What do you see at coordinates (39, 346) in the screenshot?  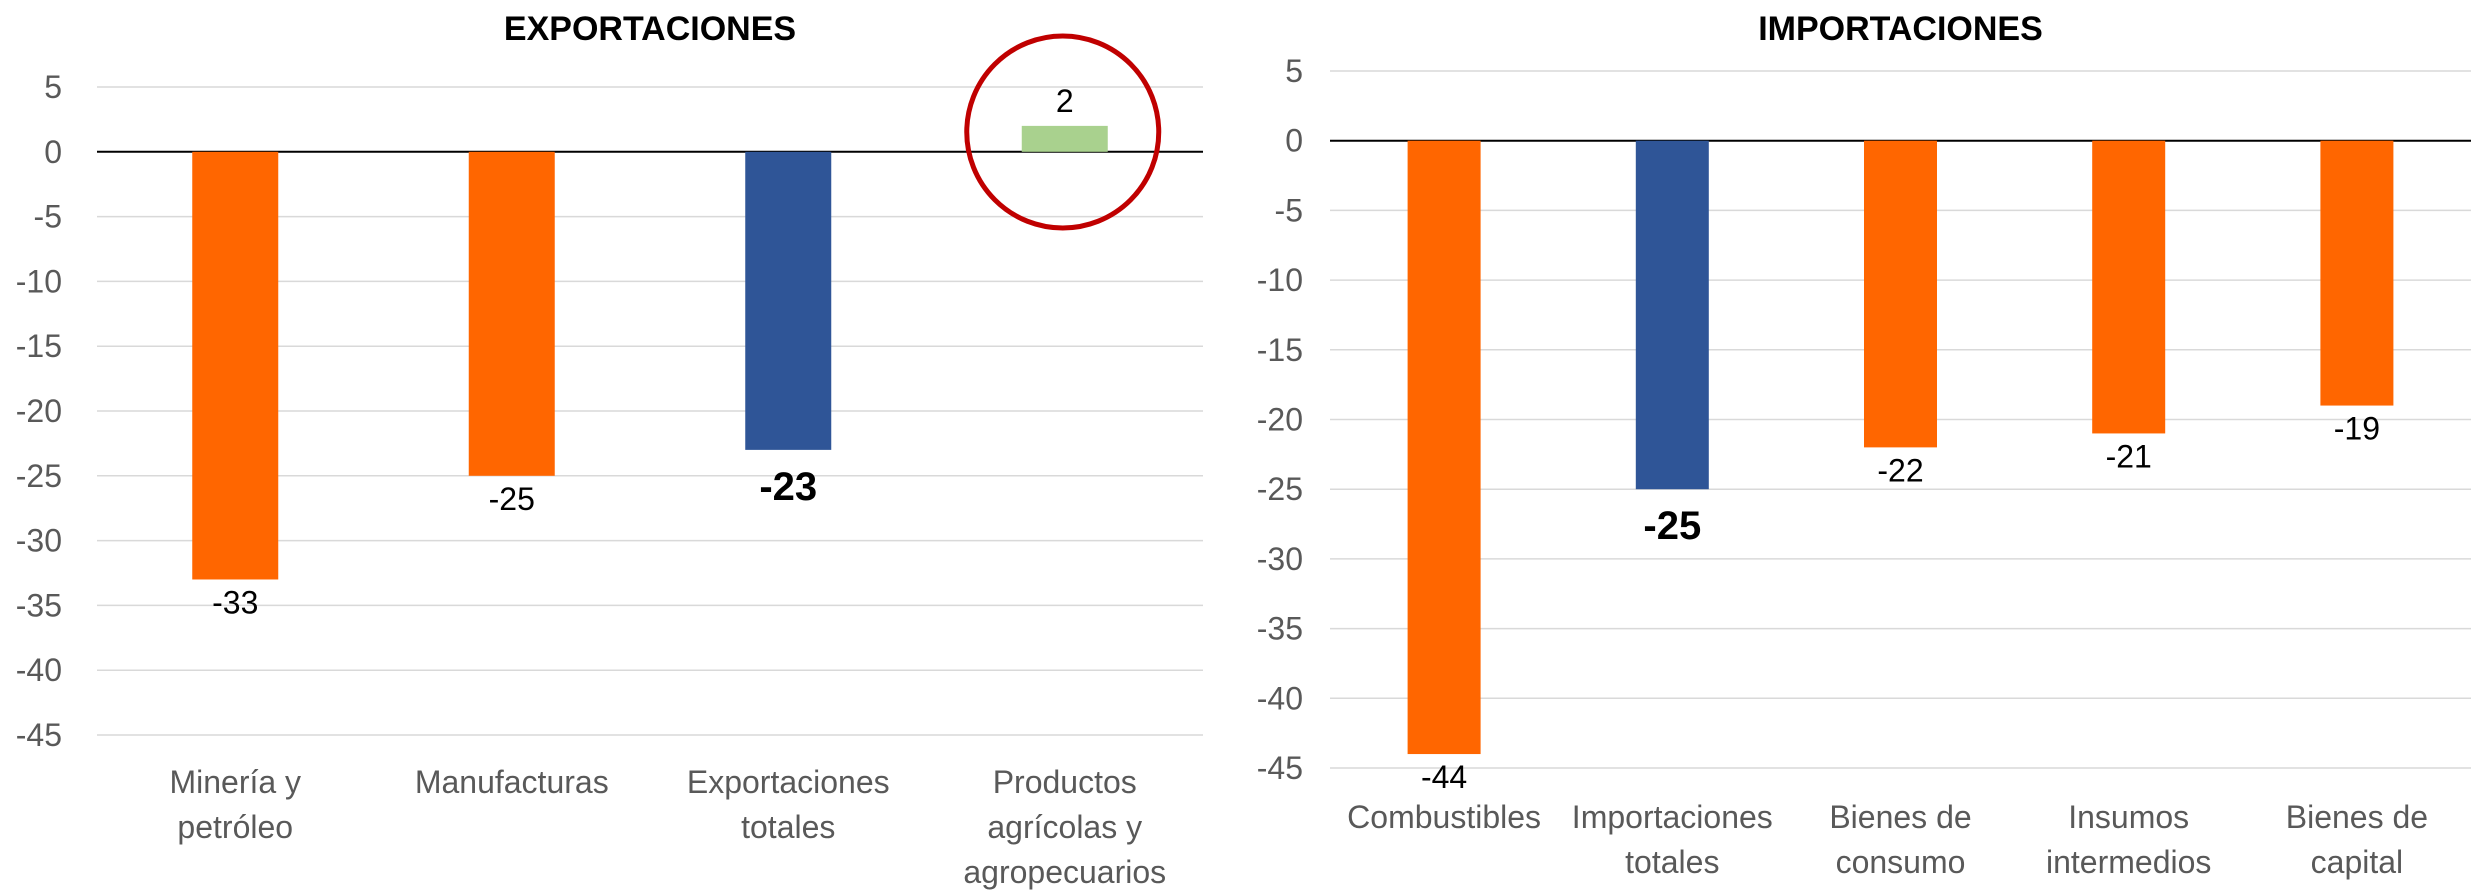 I see `exp-y-tick-label: -15` at bounding box center [39, 346].